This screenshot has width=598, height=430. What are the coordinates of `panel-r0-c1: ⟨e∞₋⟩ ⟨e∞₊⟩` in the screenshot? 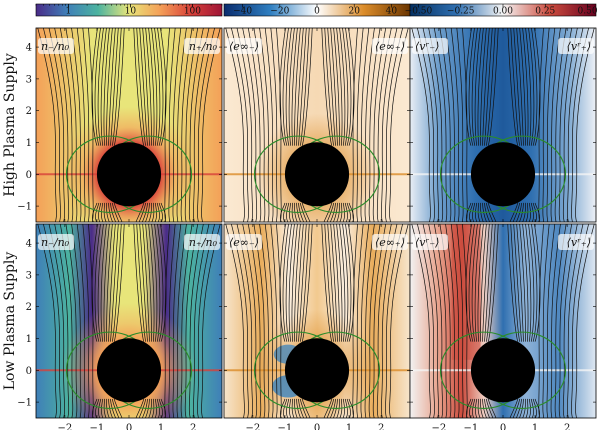 It's located at (317, 125).